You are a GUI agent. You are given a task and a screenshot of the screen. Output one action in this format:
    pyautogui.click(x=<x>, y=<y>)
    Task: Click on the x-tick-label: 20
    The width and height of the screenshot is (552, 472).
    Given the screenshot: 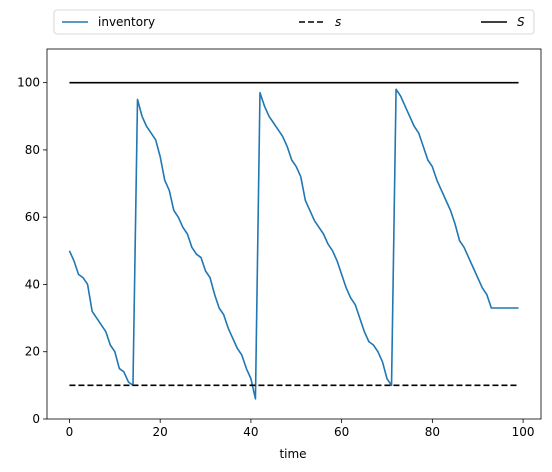 What is the action you would take?
    pyautogui.click(x=160, y=432)
    